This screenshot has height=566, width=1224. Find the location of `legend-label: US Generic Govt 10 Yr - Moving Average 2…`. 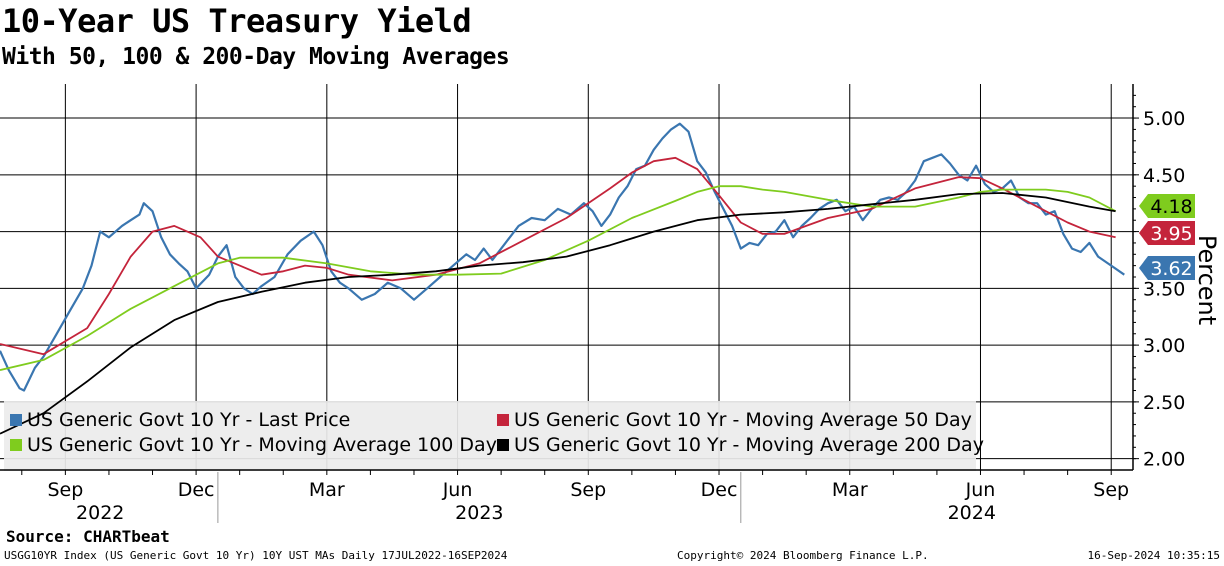

legend-label: US Generic Govt 10 Yr - Moving Average 2… is located at coordinates (749, 445).